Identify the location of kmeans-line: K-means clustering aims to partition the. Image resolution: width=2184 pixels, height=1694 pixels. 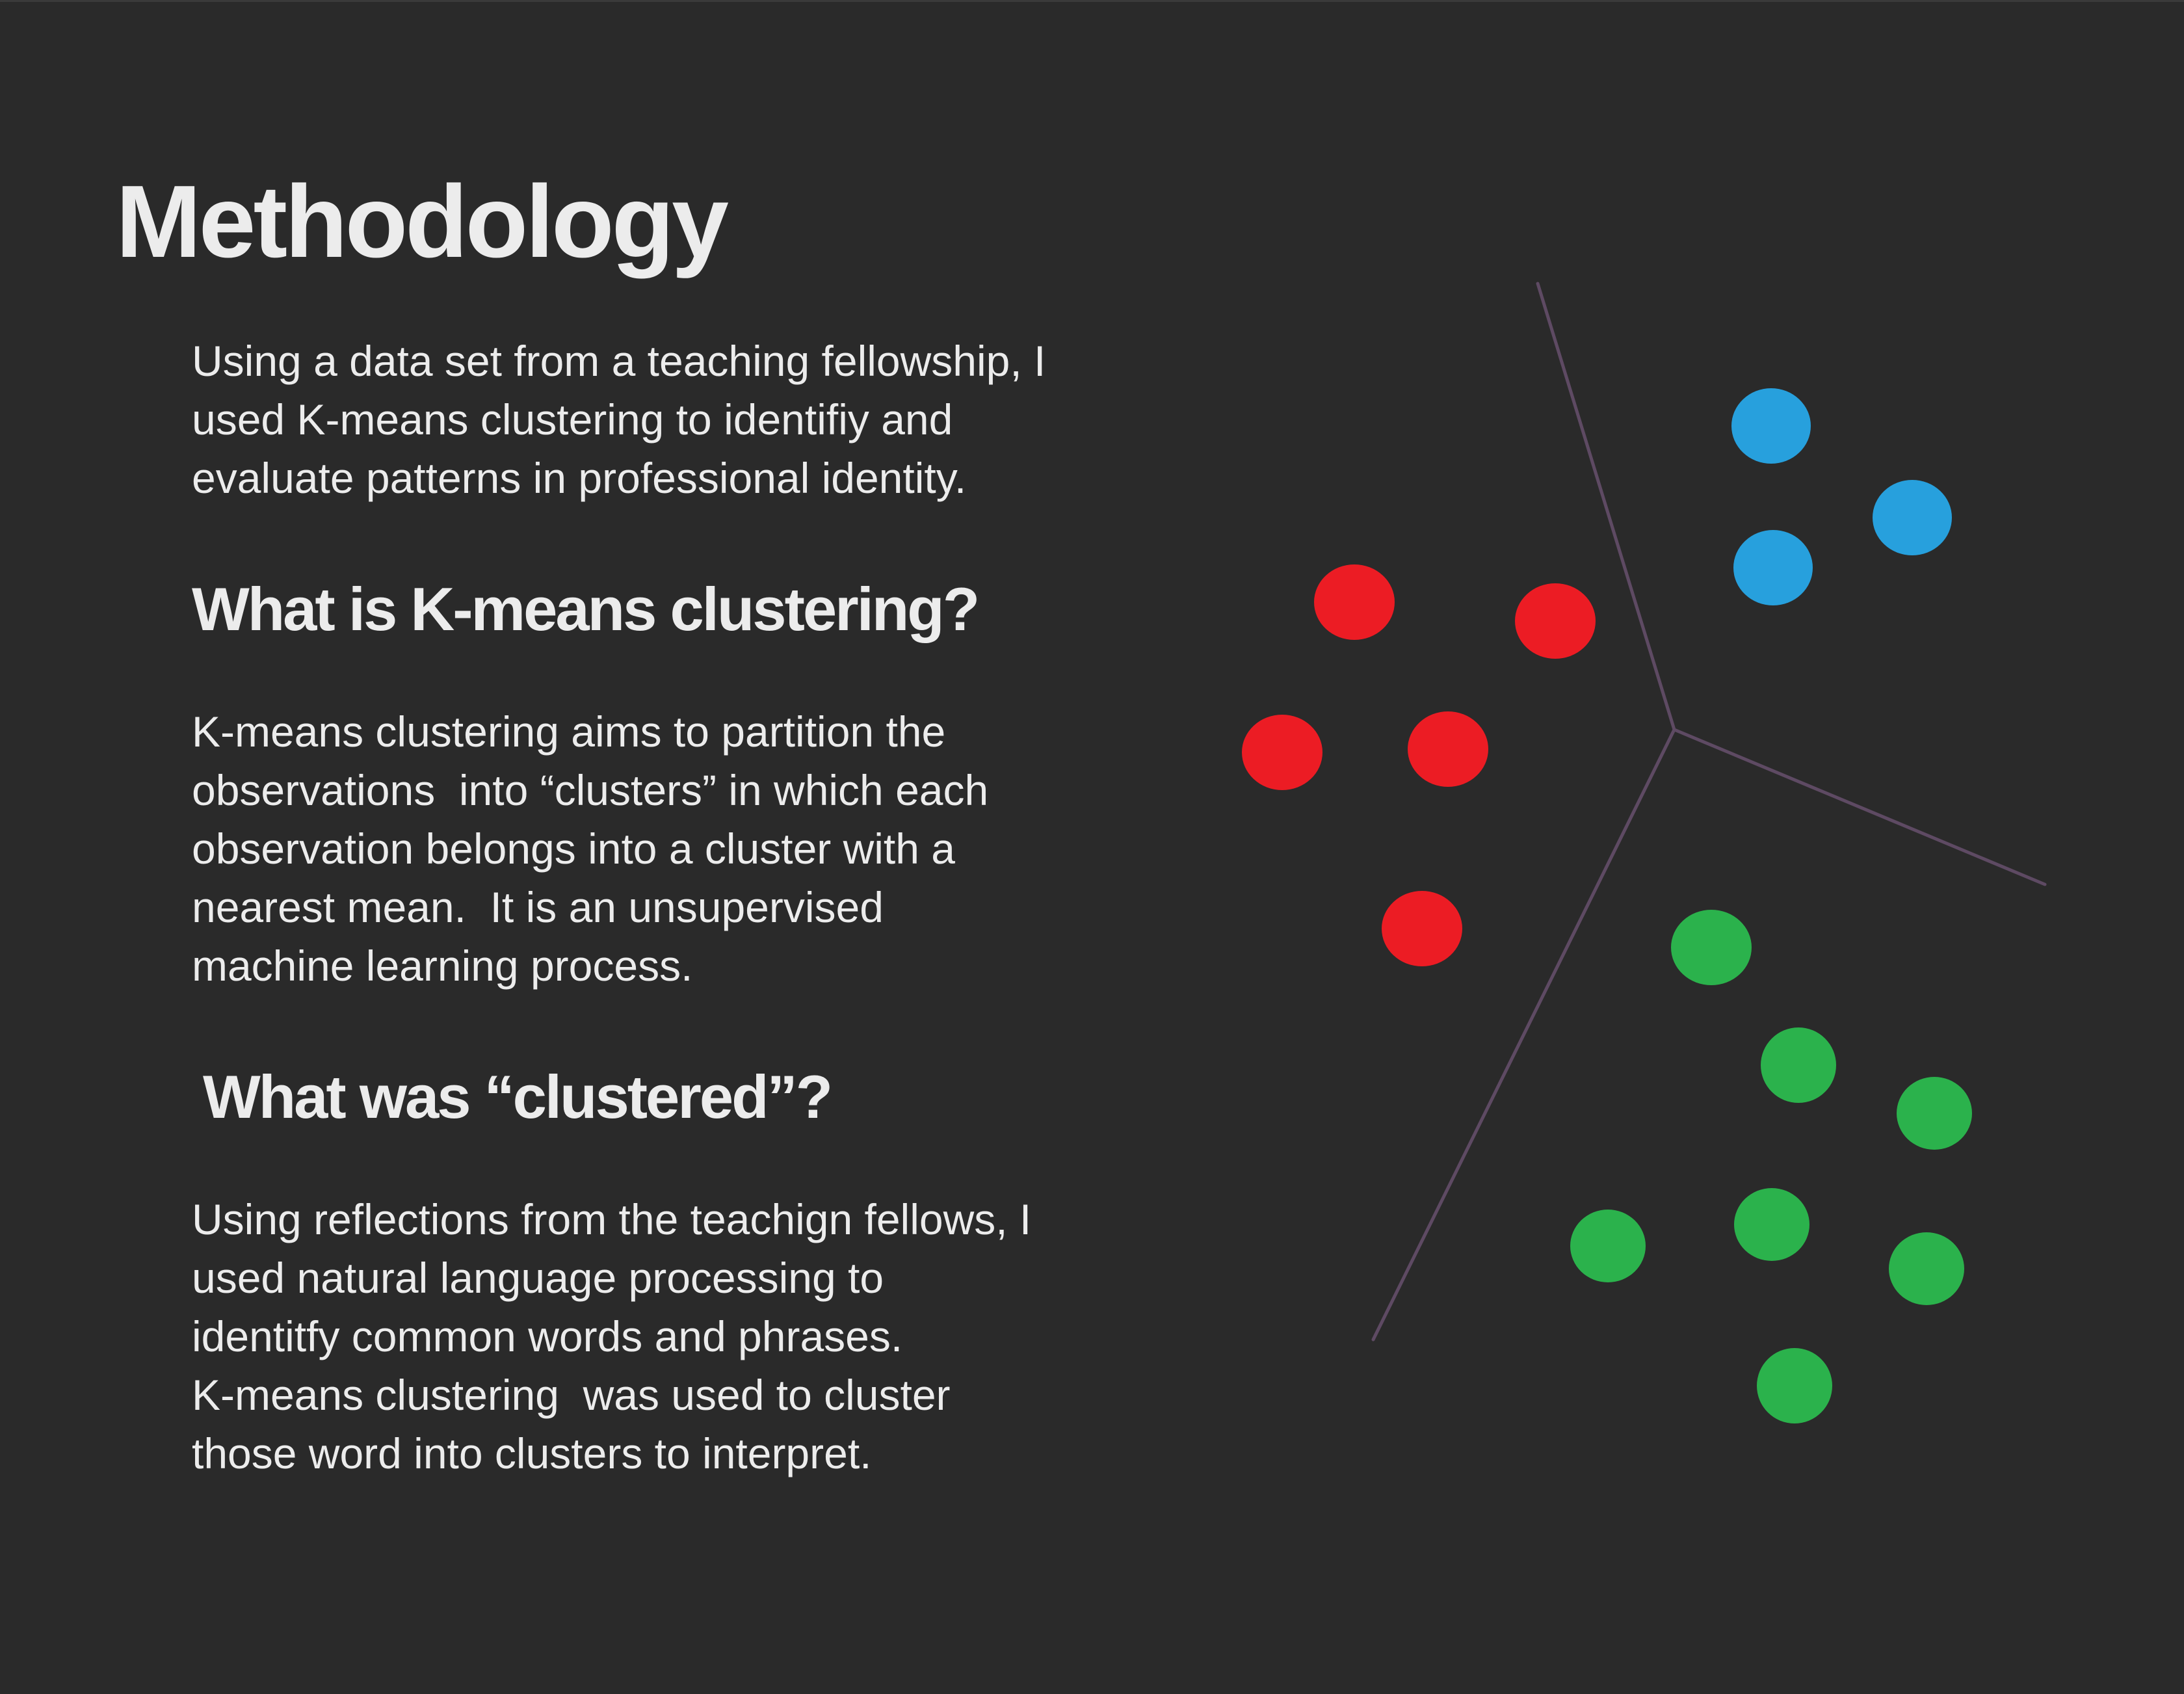
(569, 732).